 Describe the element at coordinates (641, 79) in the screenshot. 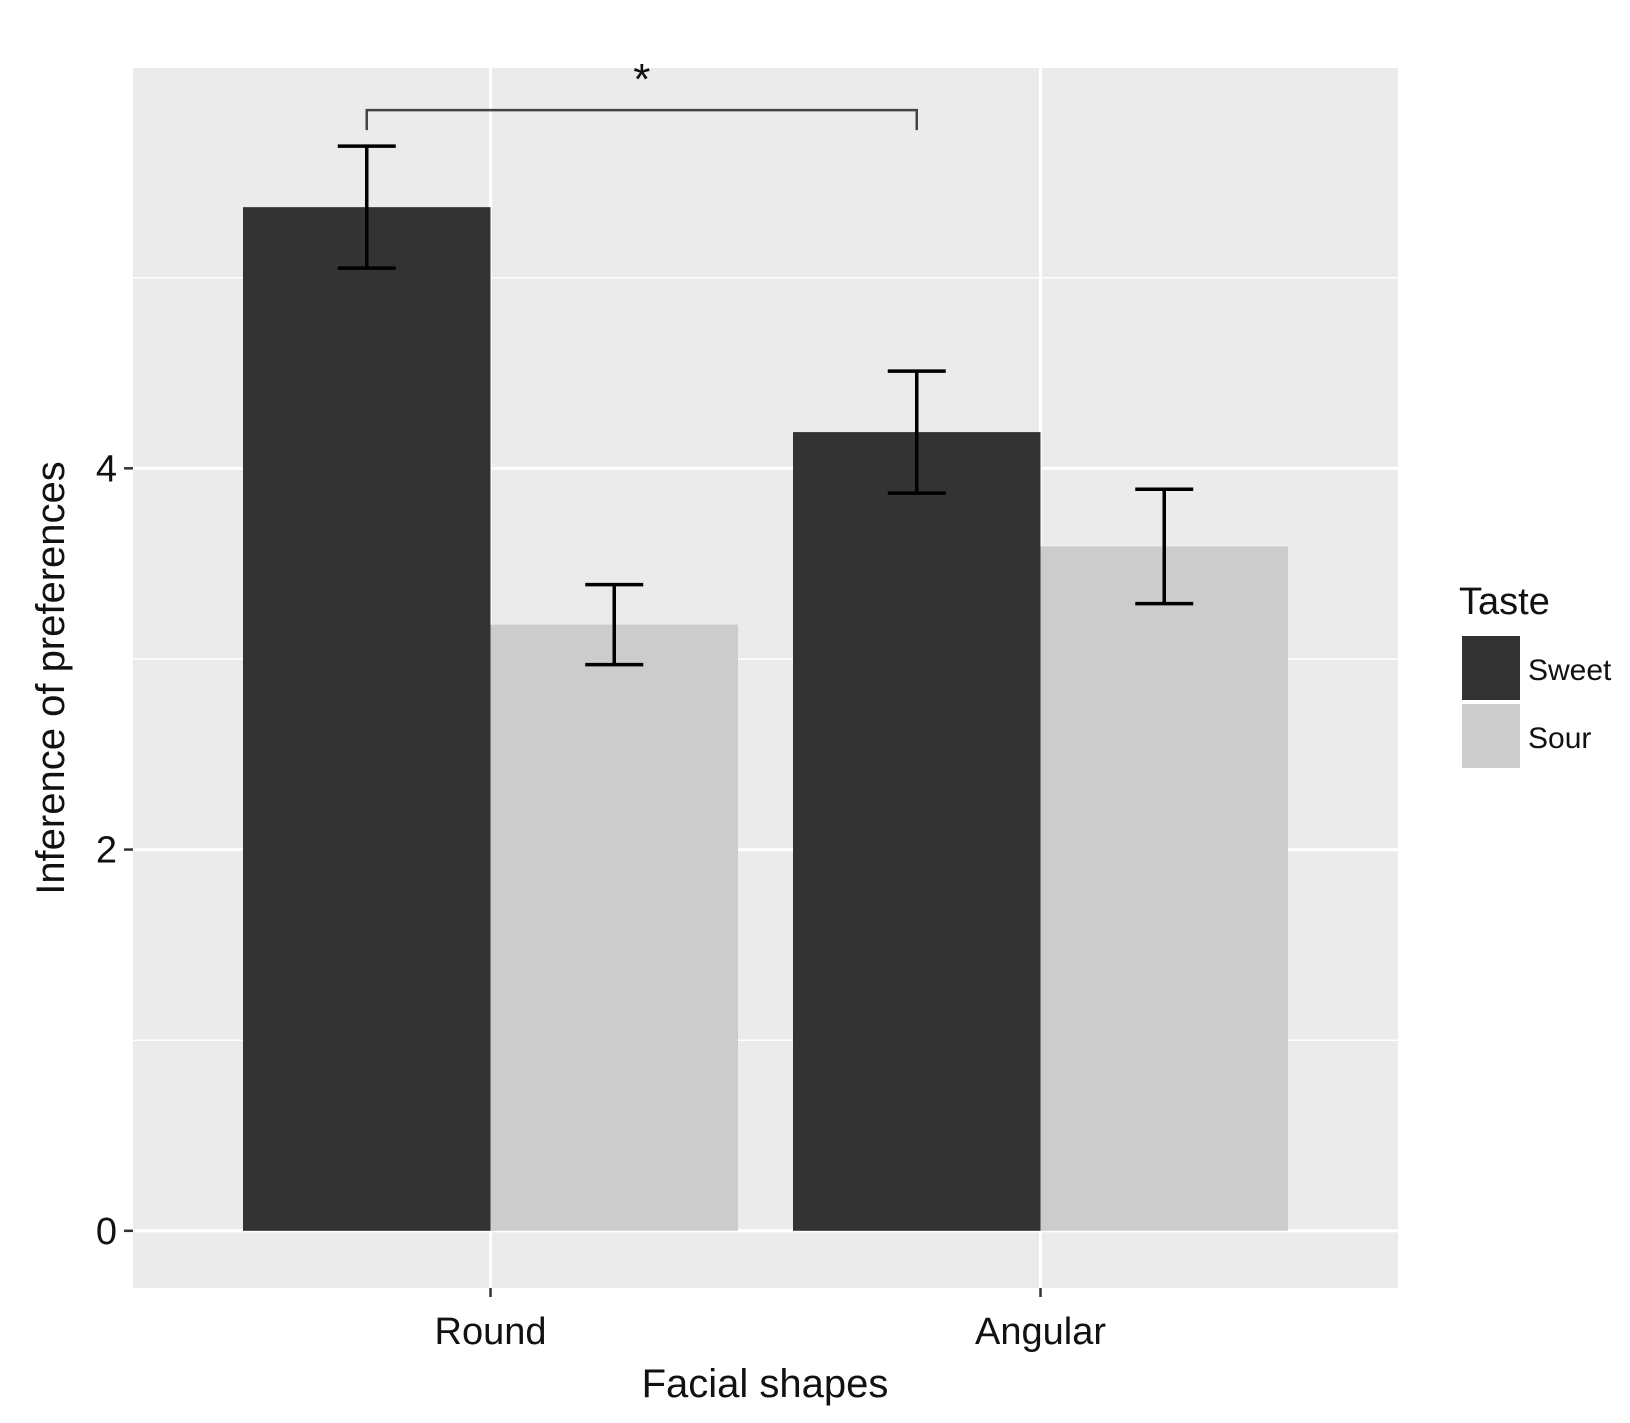

I see `significance-label: *` at that location.